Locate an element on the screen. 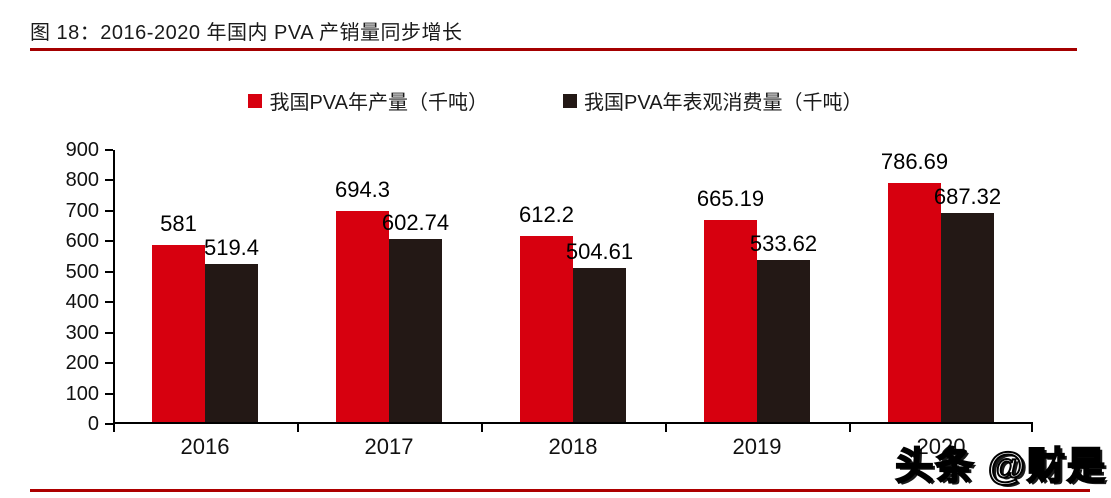 The image size is (1111, 498). bar-consumption-2020 is located at coordinates (967, 317).